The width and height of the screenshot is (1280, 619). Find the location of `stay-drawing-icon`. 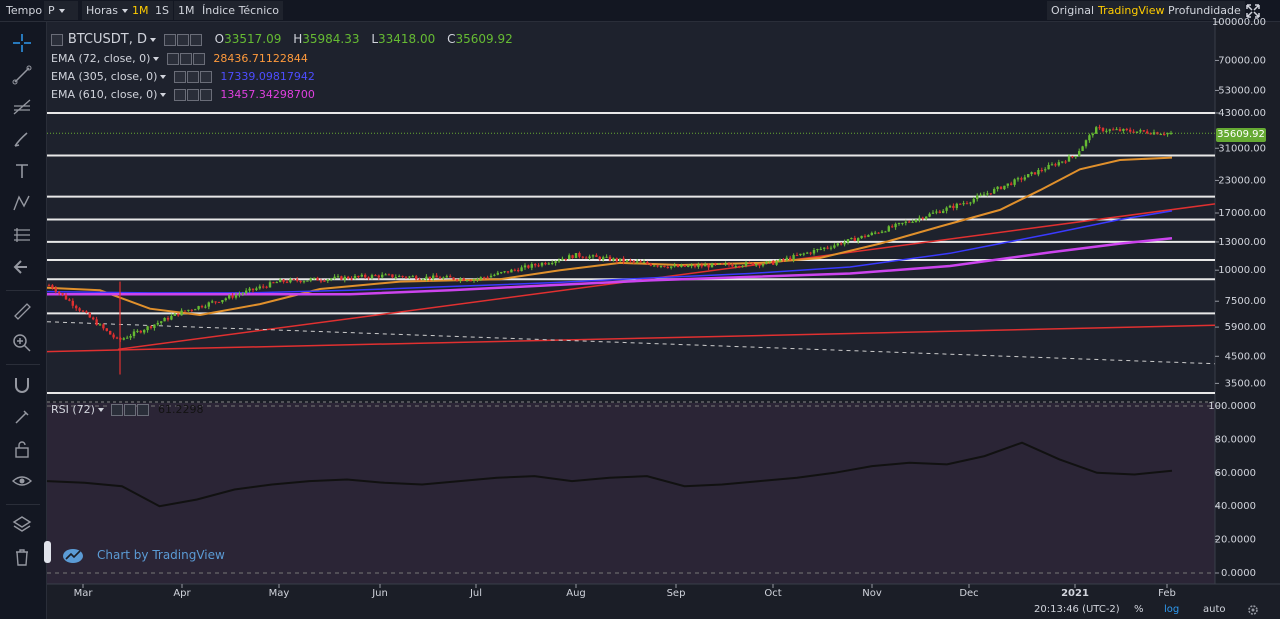

stay-drawing-icon is located at coordinates (22, 417).